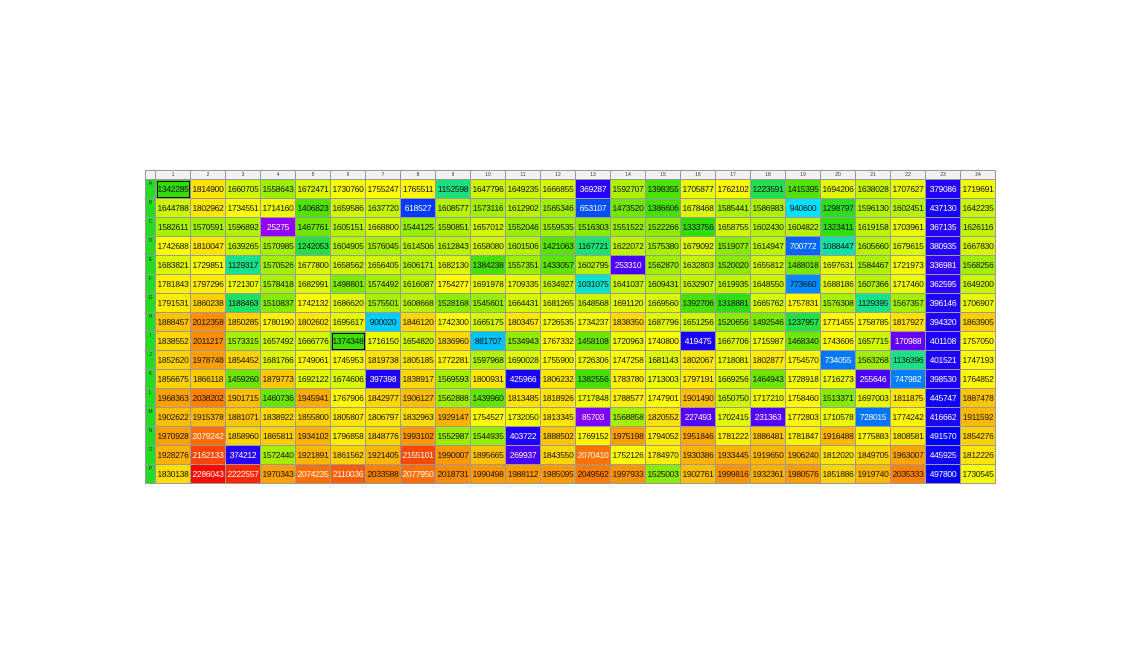  What do you see at coordinates (173, 398) in the screenshot?
I see `well-cell: 1968363` at bounding box center [173, 398].